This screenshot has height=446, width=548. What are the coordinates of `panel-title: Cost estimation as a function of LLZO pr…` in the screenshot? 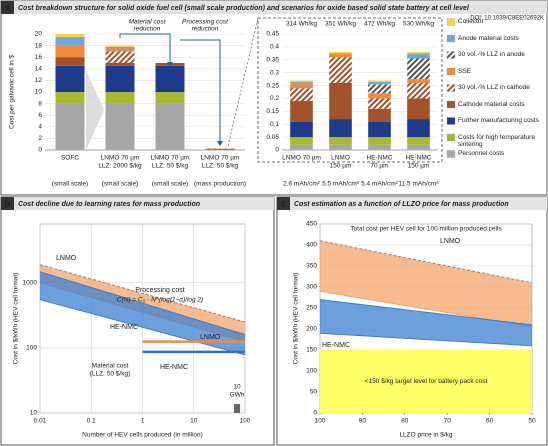 It's located at (401, 204).